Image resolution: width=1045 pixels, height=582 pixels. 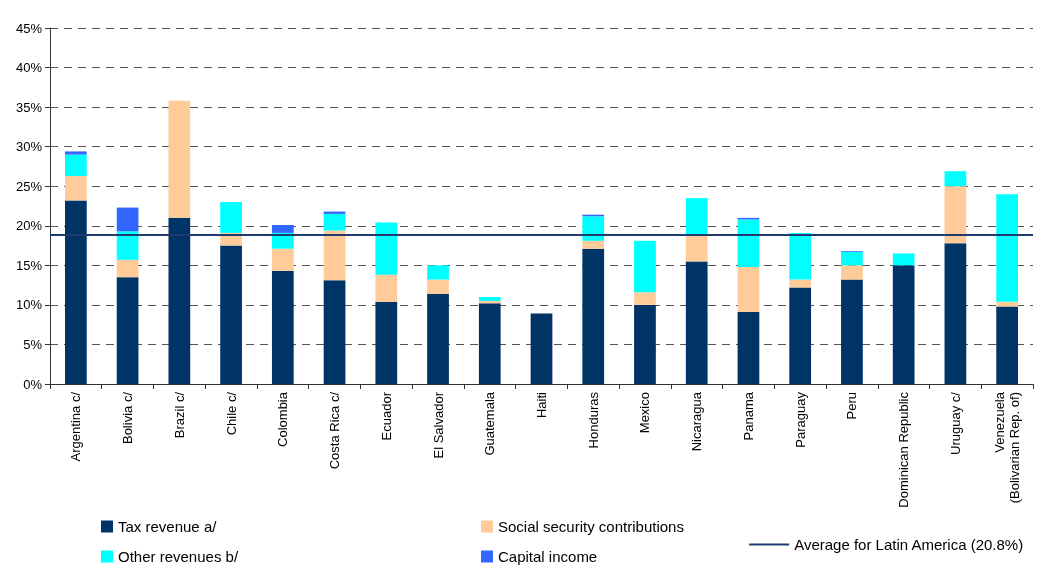 I want to click on x-tick-label: Chile c/, so click(x=231, y=413).